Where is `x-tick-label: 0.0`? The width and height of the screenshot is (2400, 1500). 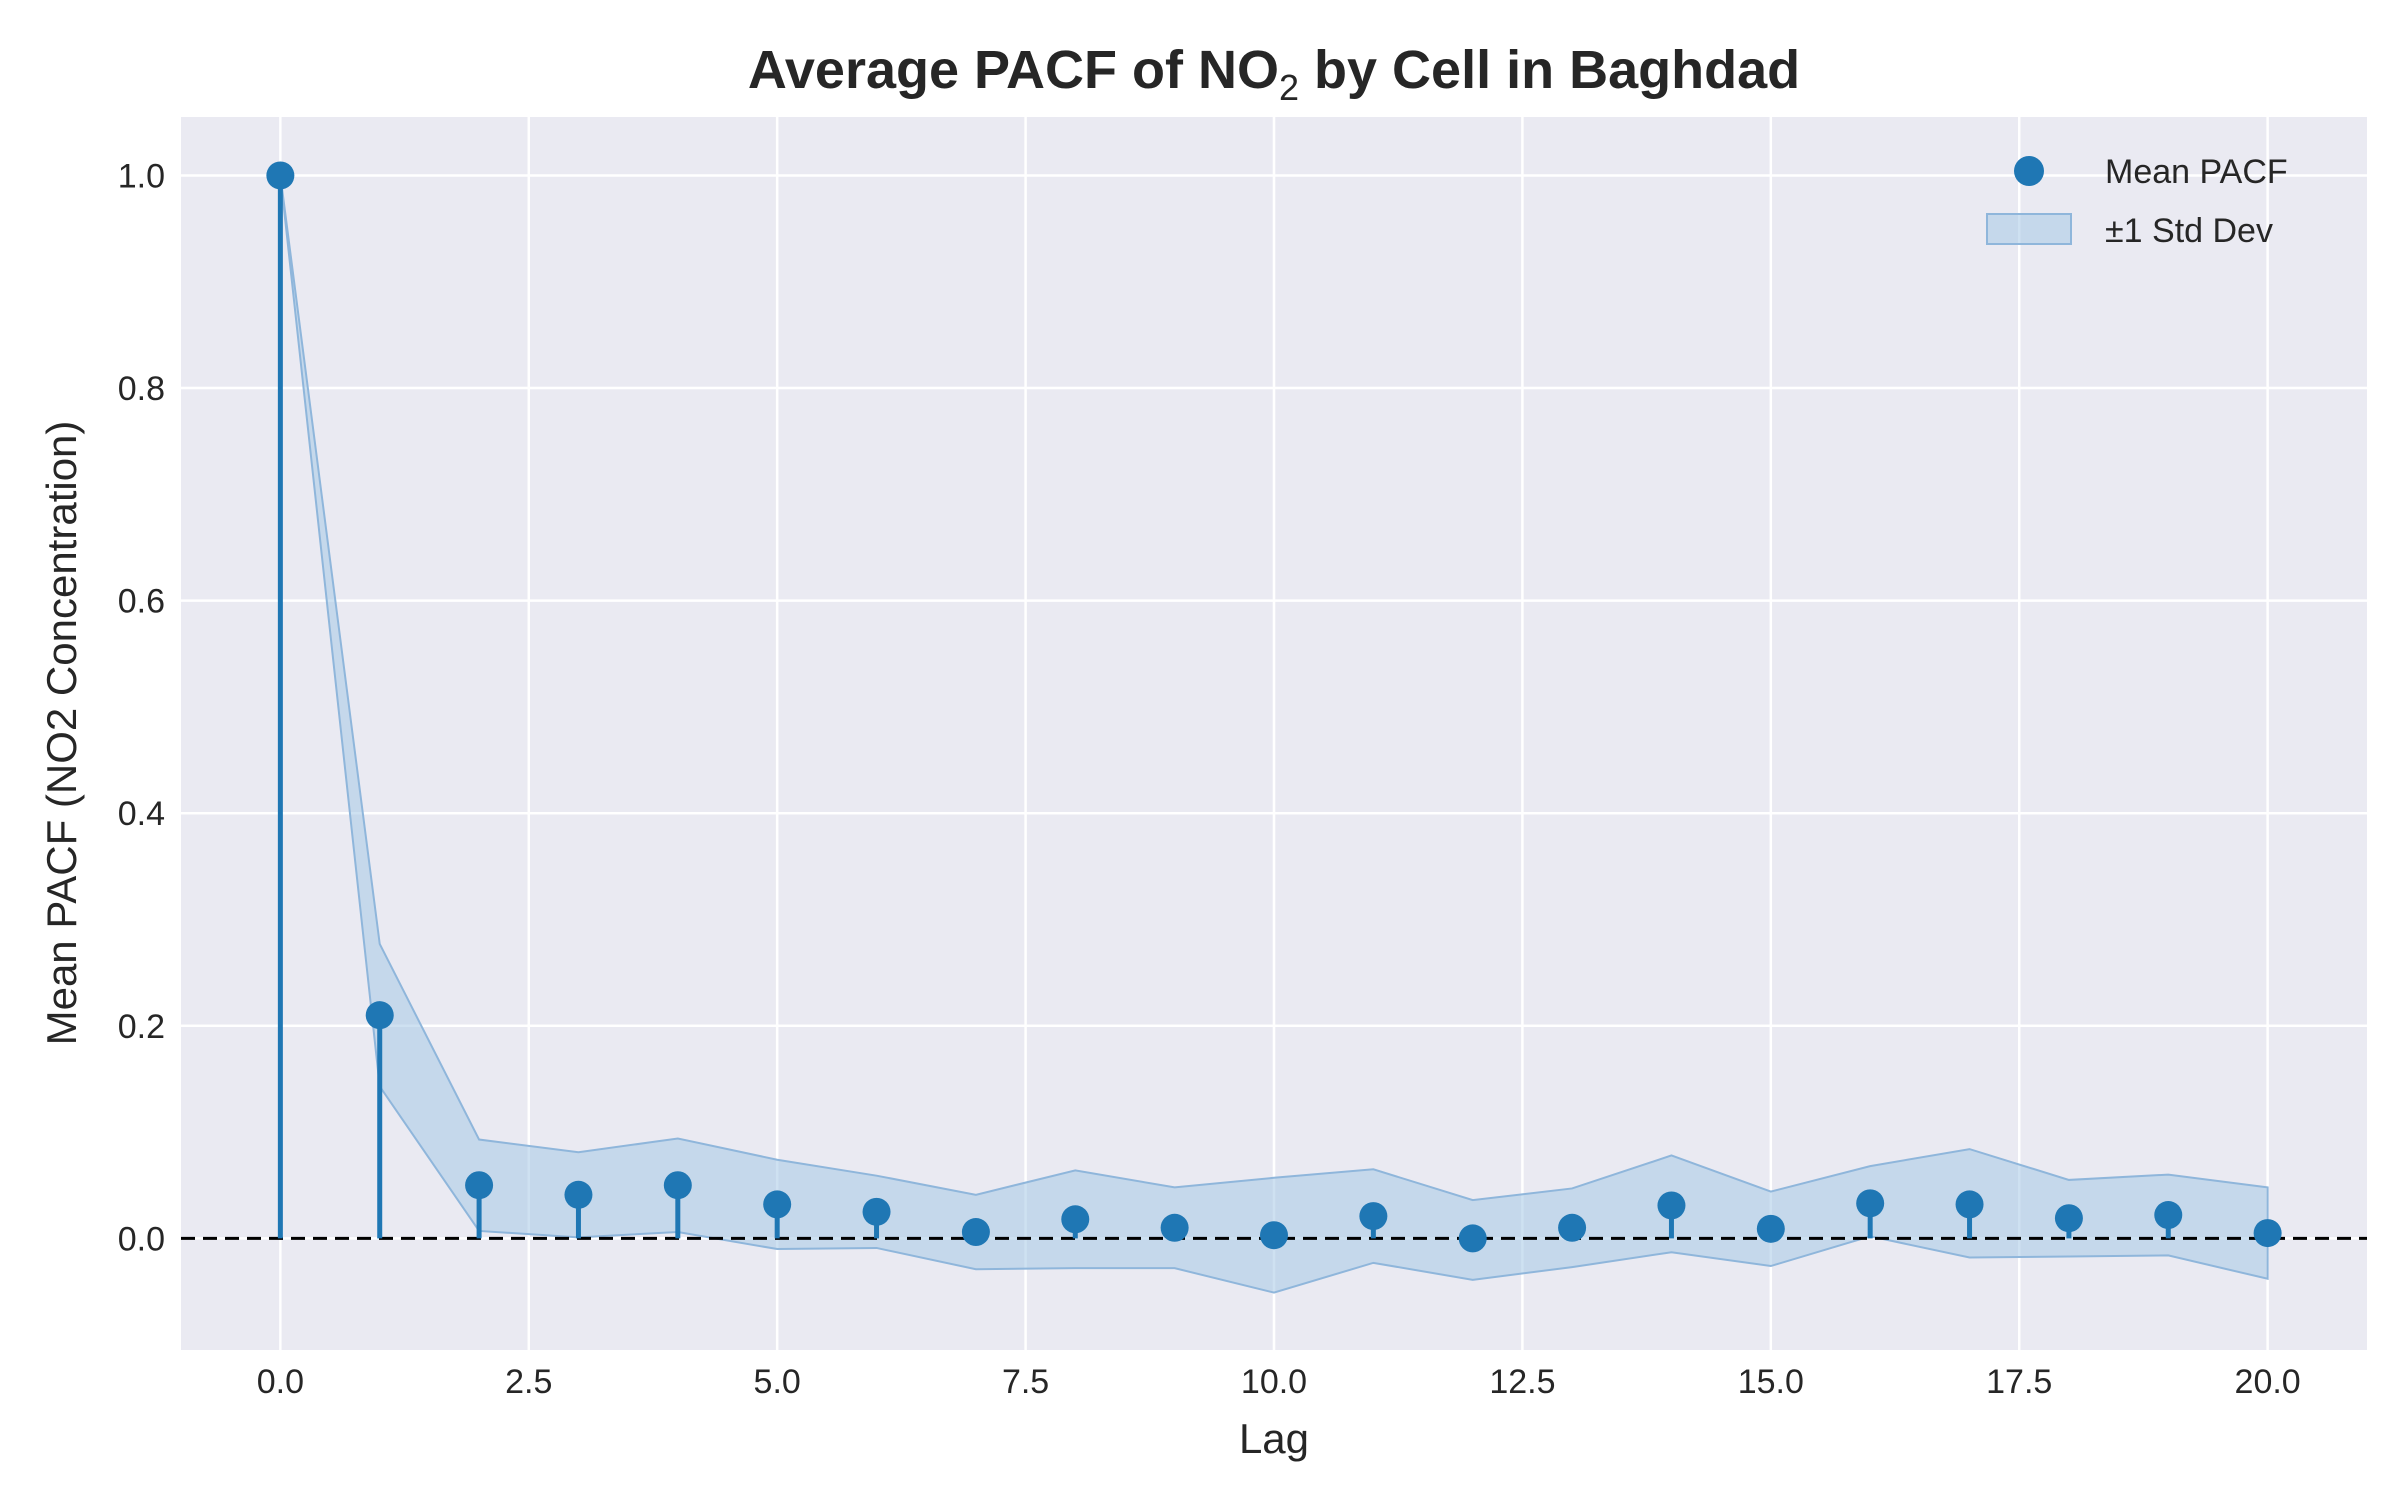 x-tick-label: 0.0 is located at coordinates (280, 1382).